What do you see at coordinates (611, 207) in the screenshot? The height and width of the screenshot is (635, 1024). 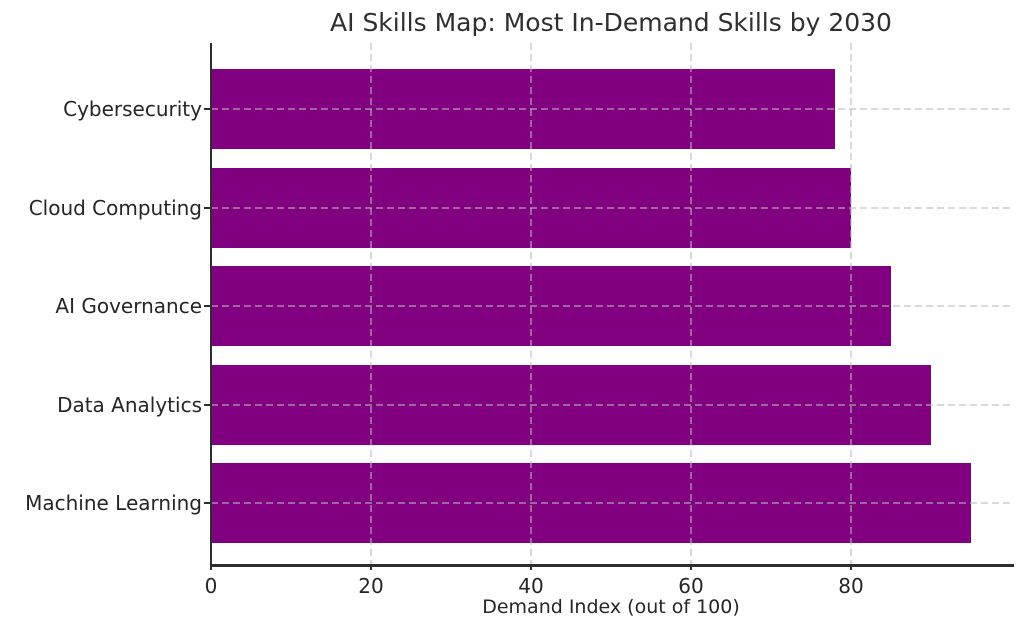 I see `y-gridline-cloud-computing` at bounding box center [611, 207].